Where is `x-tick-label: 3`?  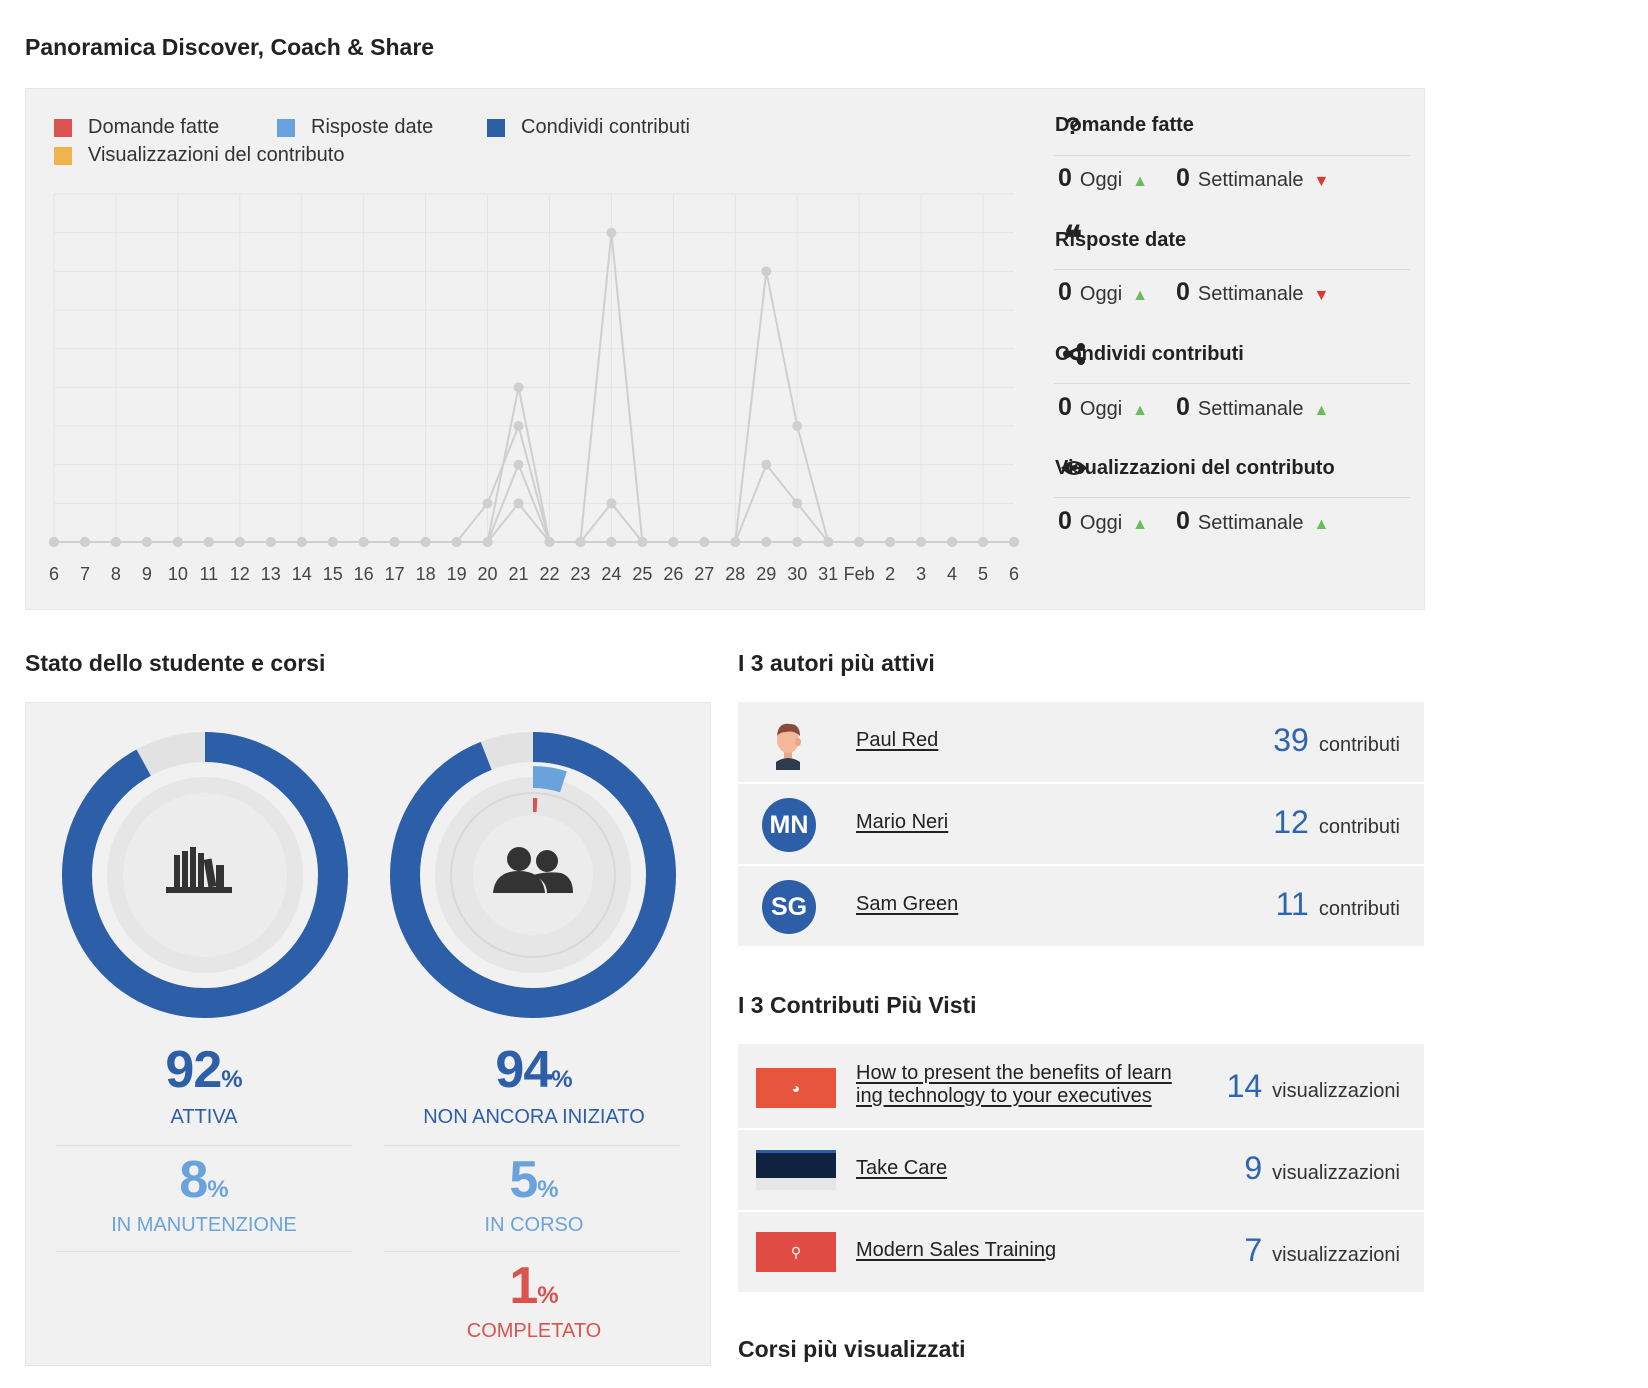 x-tick-label: 3 is located at coordinates (921, 574).